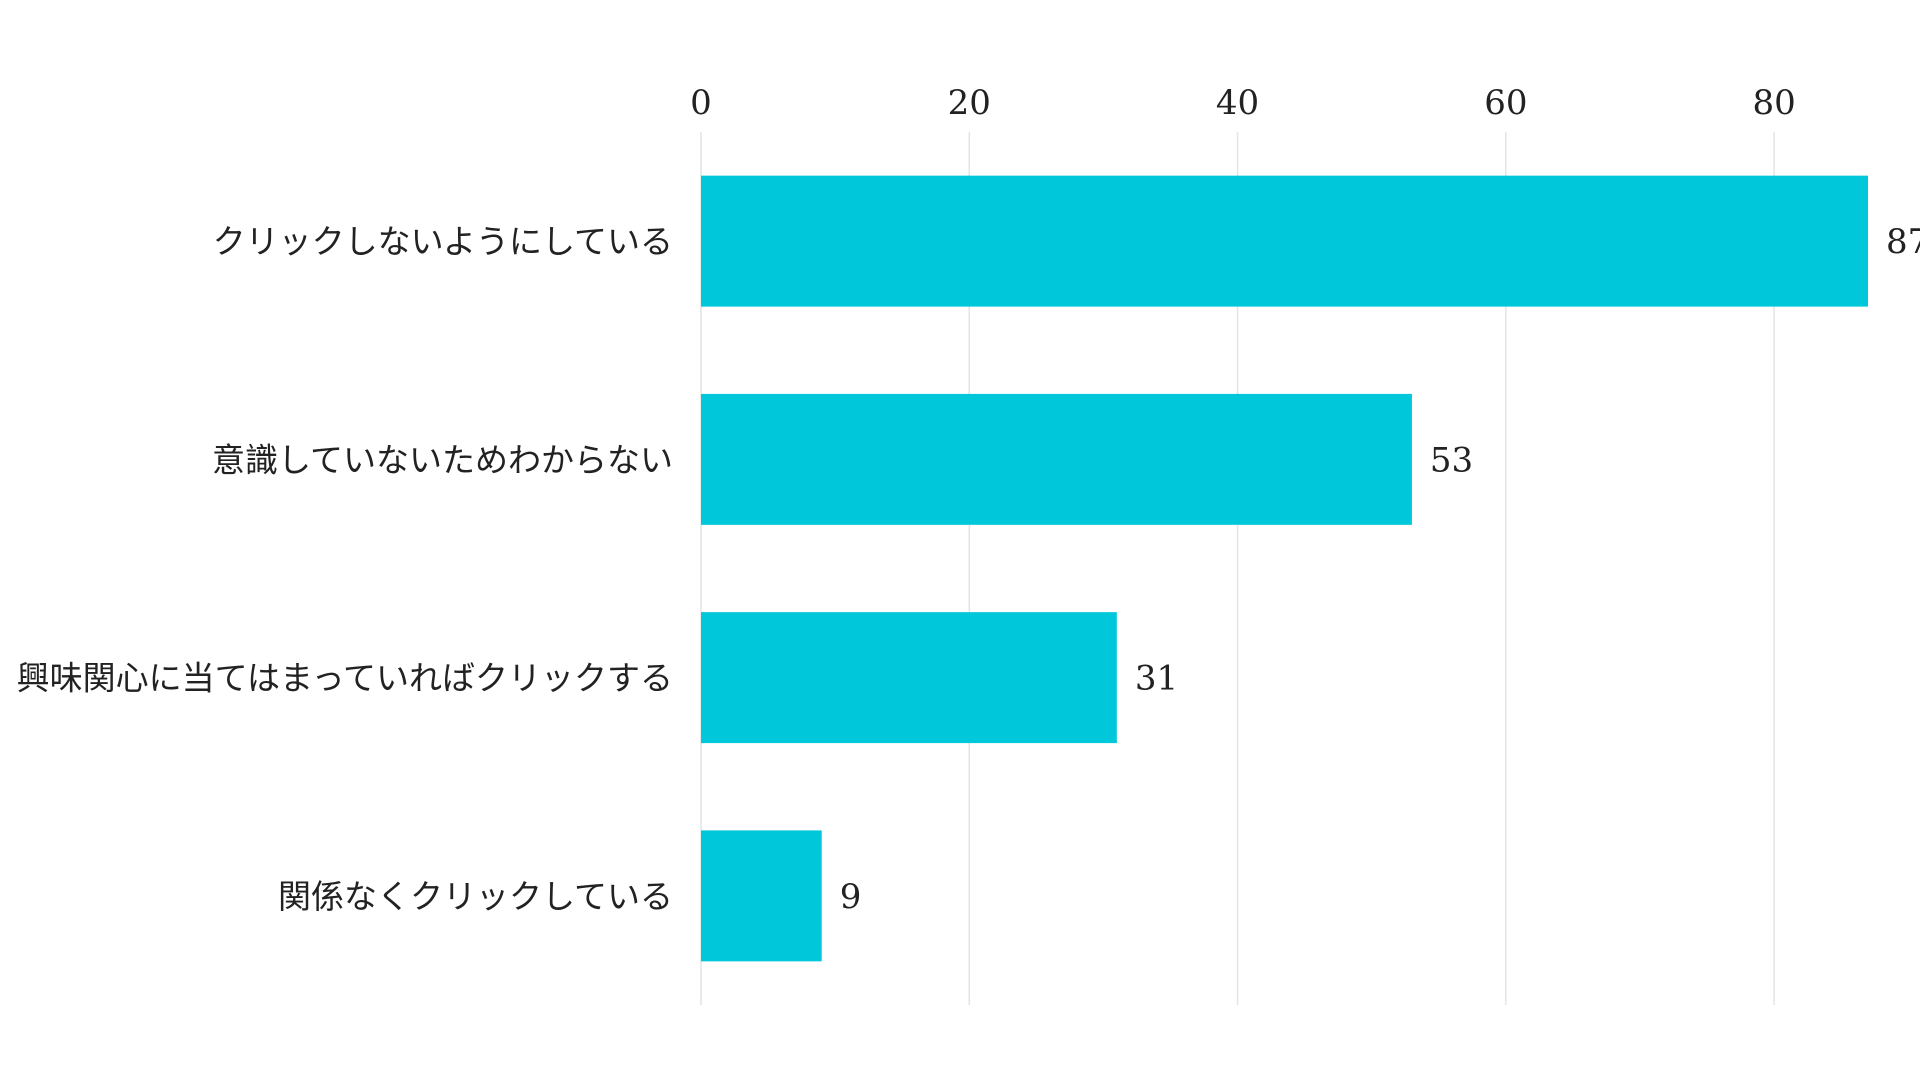  I want to click on value-label: 31, so click(1156, 679).